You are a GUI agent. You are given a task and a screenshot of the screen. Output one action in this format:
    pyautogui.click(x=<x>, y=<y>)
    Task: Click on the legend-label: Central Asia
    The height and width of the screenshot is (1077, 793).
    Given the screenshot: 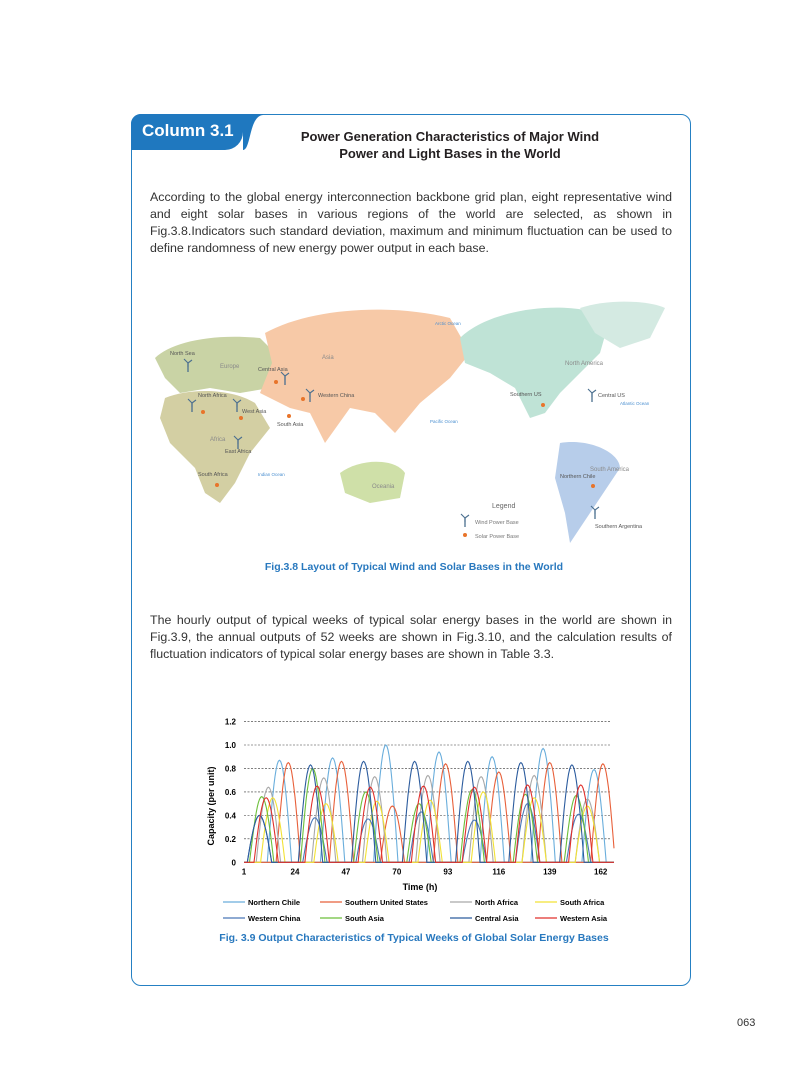 What is the action you would take?
    pyautogui.click(x=497, y=918)
    